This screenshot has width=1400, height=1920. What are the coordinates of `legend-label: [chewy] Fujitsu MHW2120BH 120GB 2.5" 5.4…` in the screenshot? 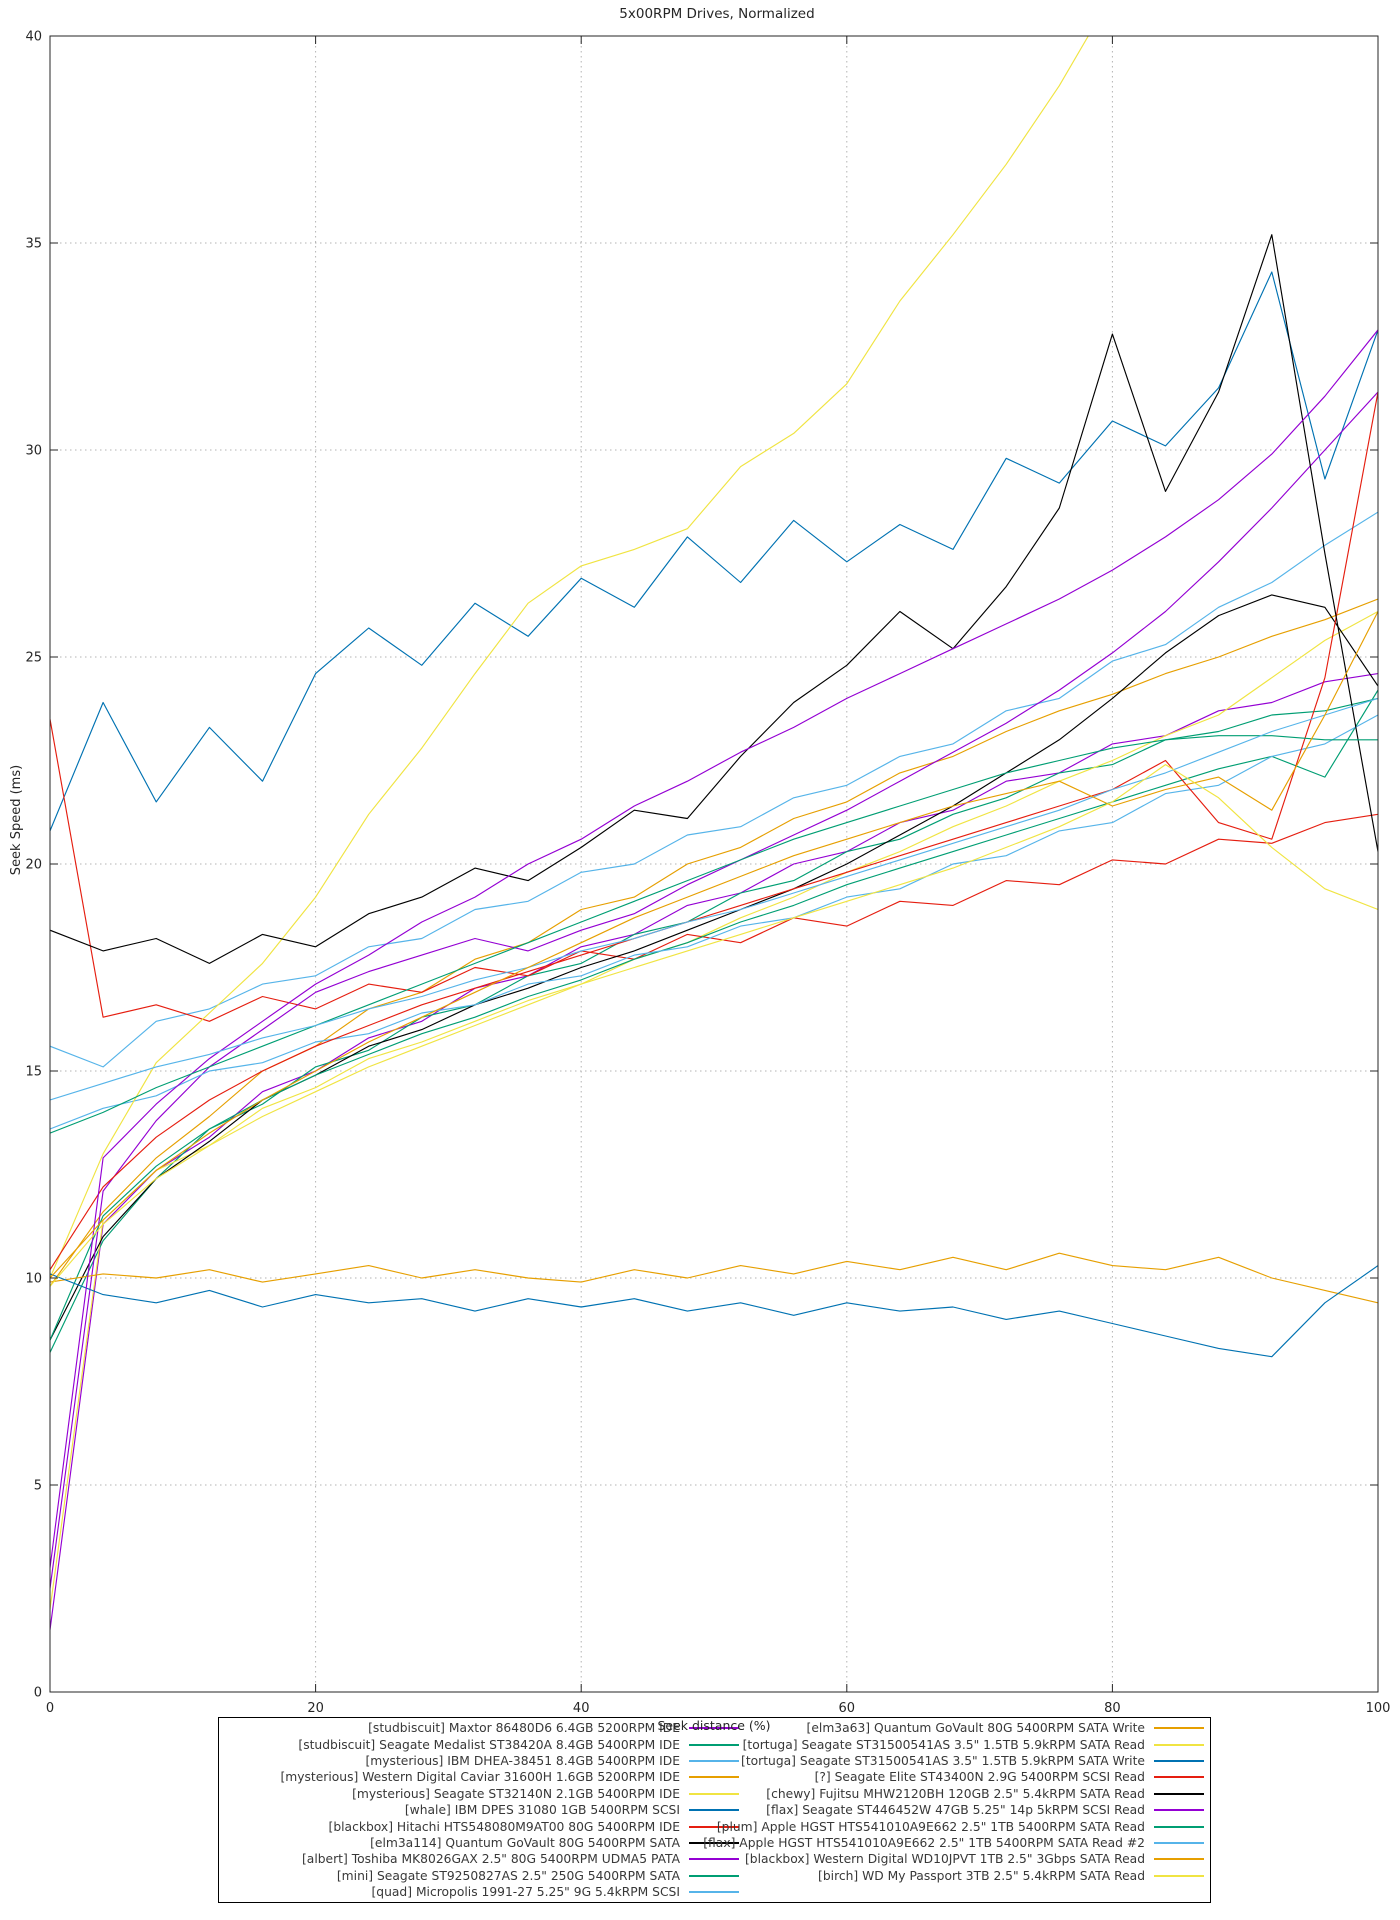 It's located at (955, 1793).